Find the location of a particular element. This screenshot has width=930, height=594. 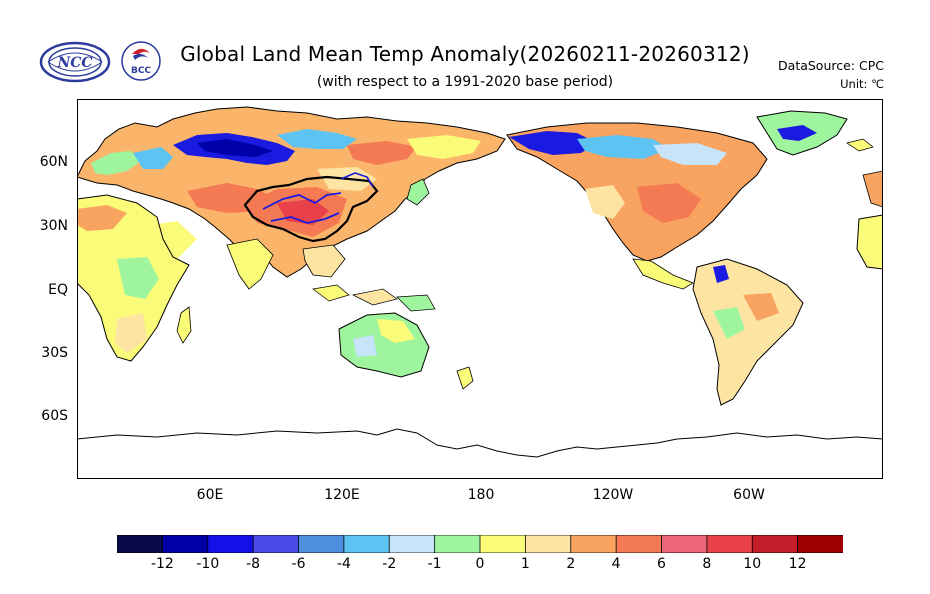

data-source: DataSource: CPC is located at coordinates (831, 65).